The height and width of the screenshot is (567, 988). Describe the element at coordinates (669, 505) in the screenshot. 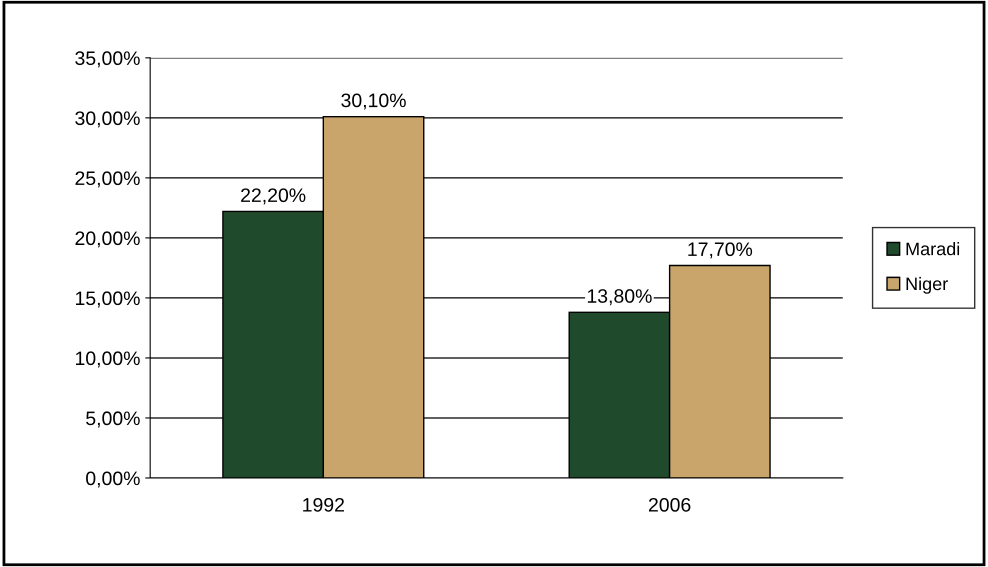

I see `x-tick-label: 2006` at that location.